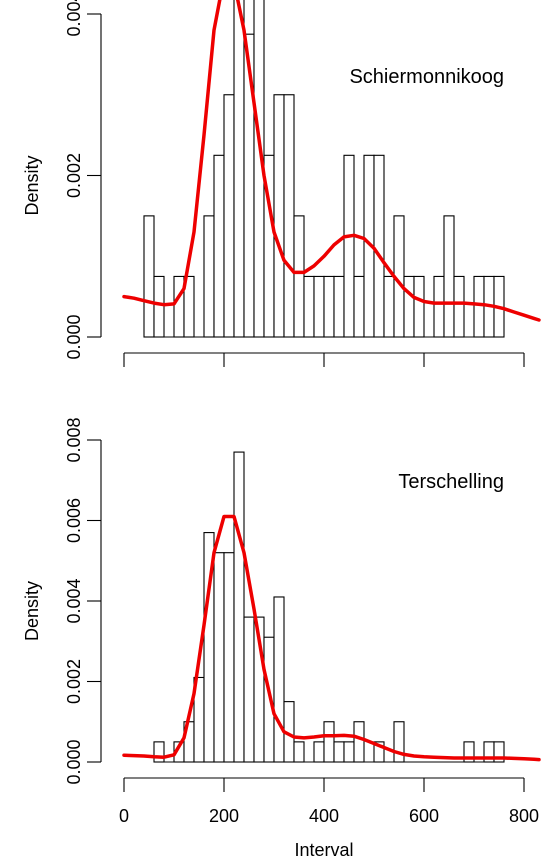  Describe the element at coordinates (324, 816) in the screenshot. I see `x-tick-label: 400` at that location.